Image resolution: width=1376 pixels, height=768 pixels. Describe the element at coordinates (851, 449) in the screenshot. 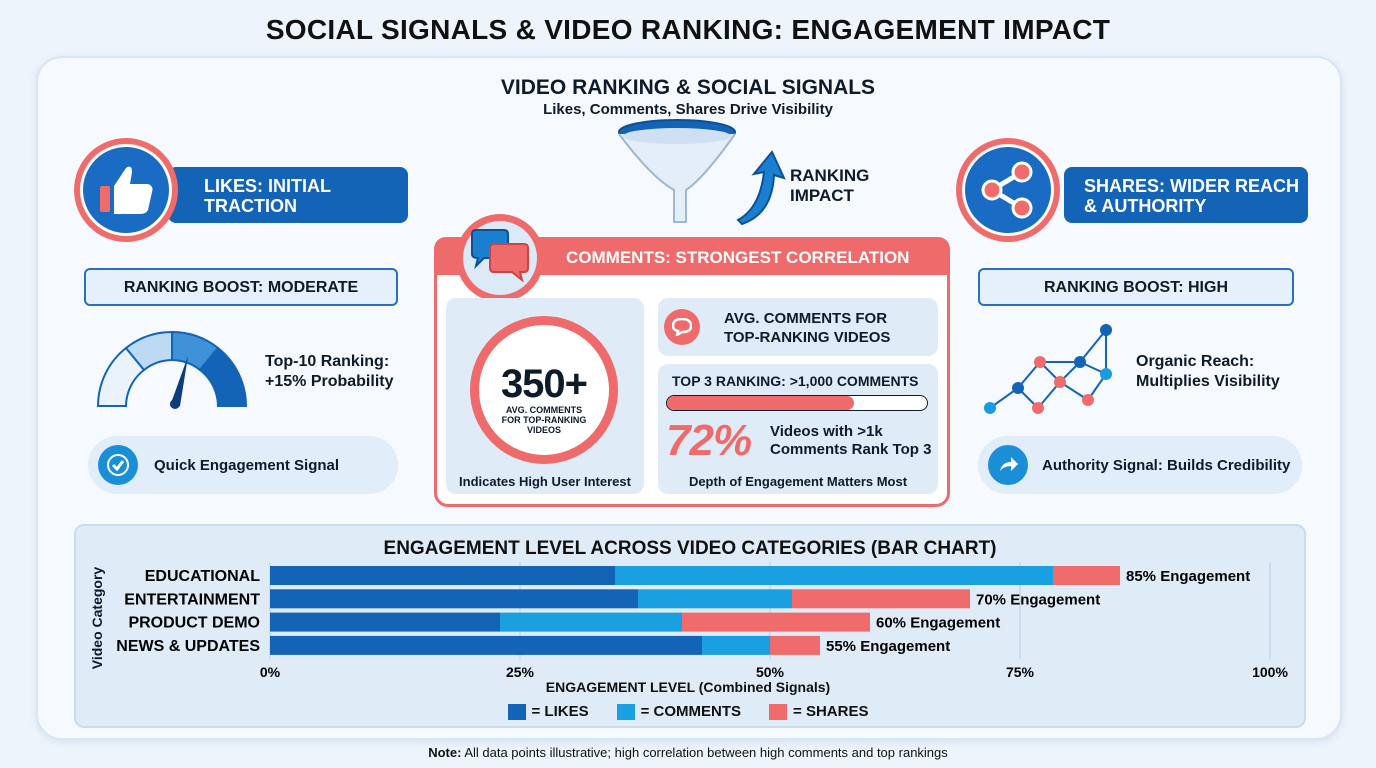

I see `pct-text-line-2: Comments Rank Top 3` at that location.